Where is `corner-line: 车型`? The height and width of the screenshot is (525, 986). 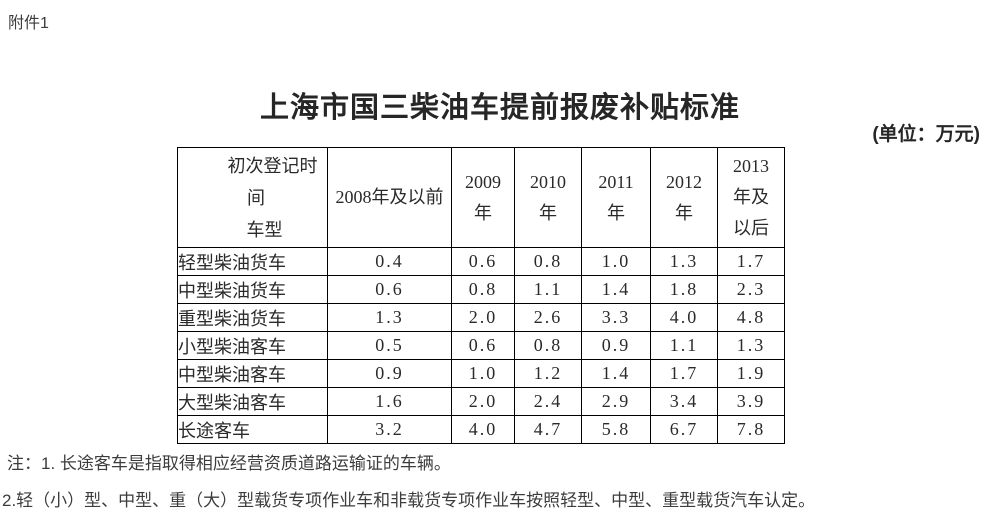 corner-line: 车型 is located at coordinates (264, 229).